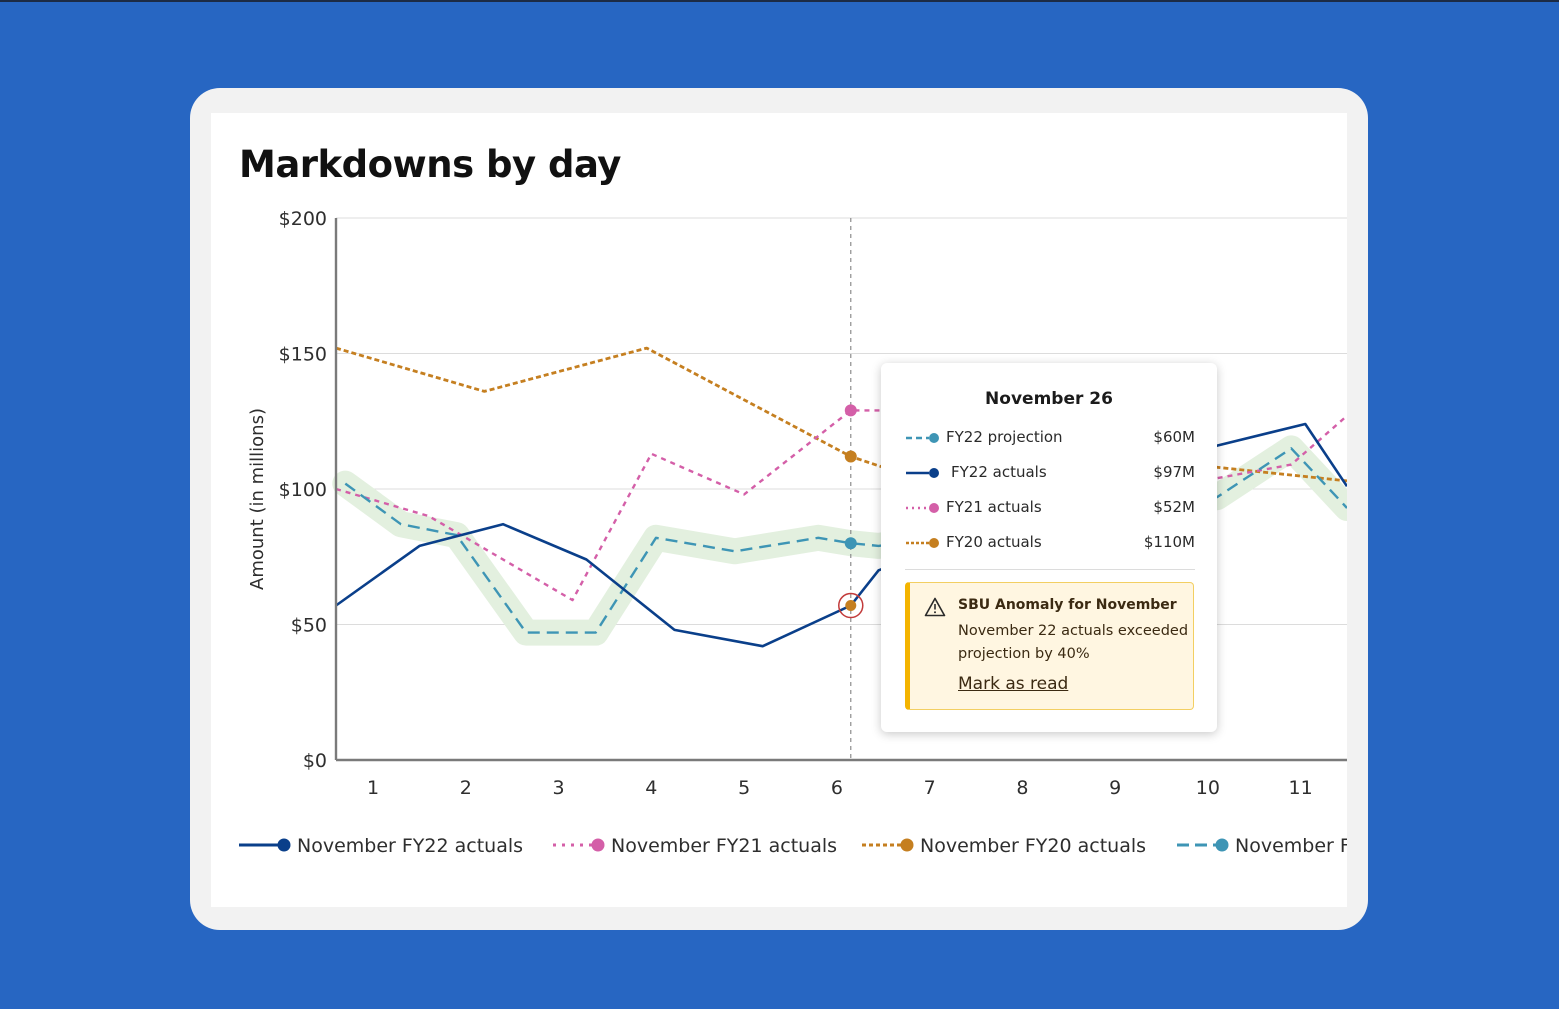  What do you see at coordinates (1115, 788) in the screenshot?
I see `x-tick-label: 9` at bounding box center [1115, 788].